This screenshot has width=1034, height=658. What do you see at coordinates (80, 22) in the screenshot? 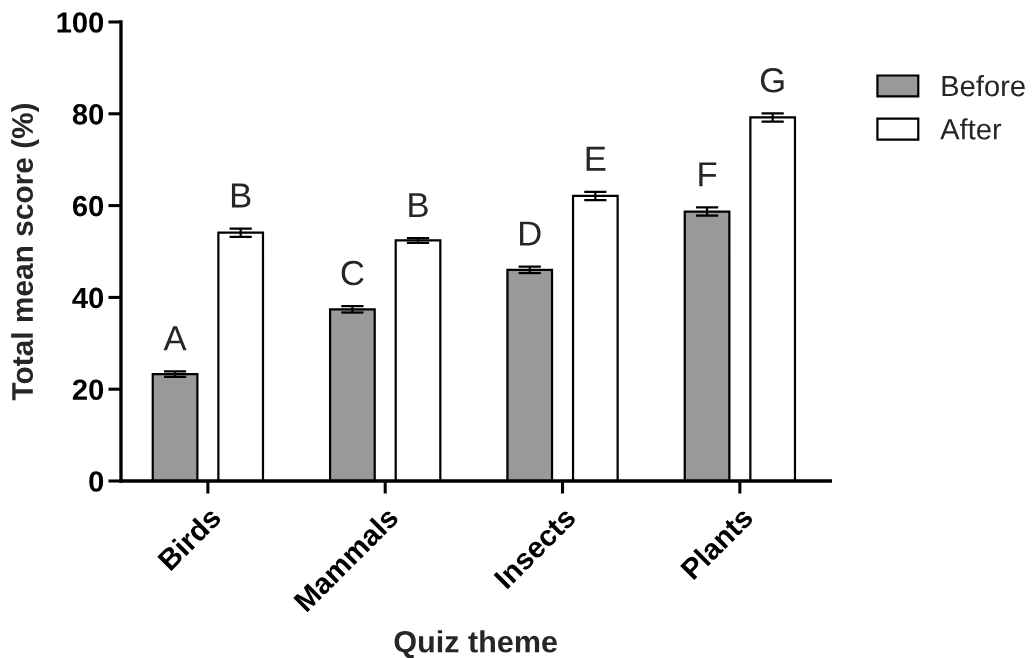
I see `y-tick-label: 100` at bounding box center [80, 22].